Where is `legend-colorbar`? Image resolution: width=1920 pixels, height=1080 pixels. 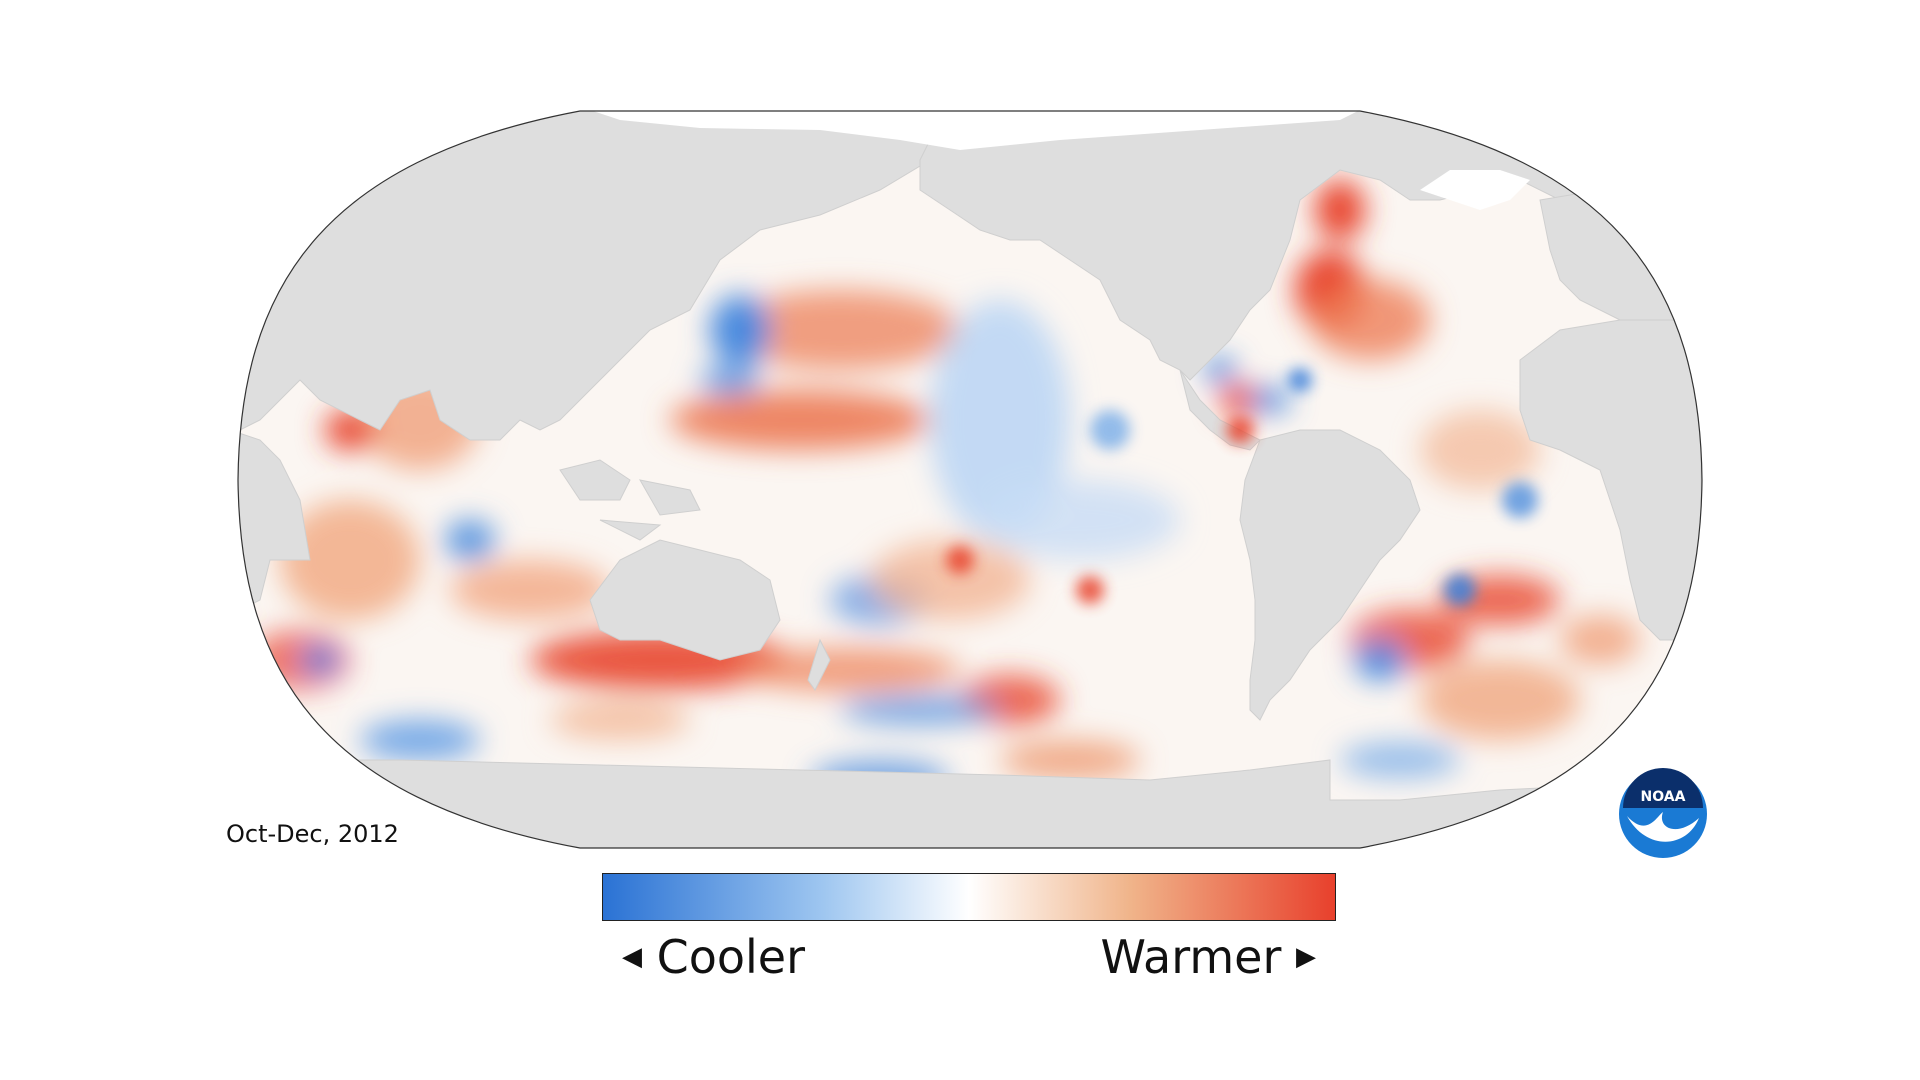
legend-colorbar is located at coordinates (969, 897).